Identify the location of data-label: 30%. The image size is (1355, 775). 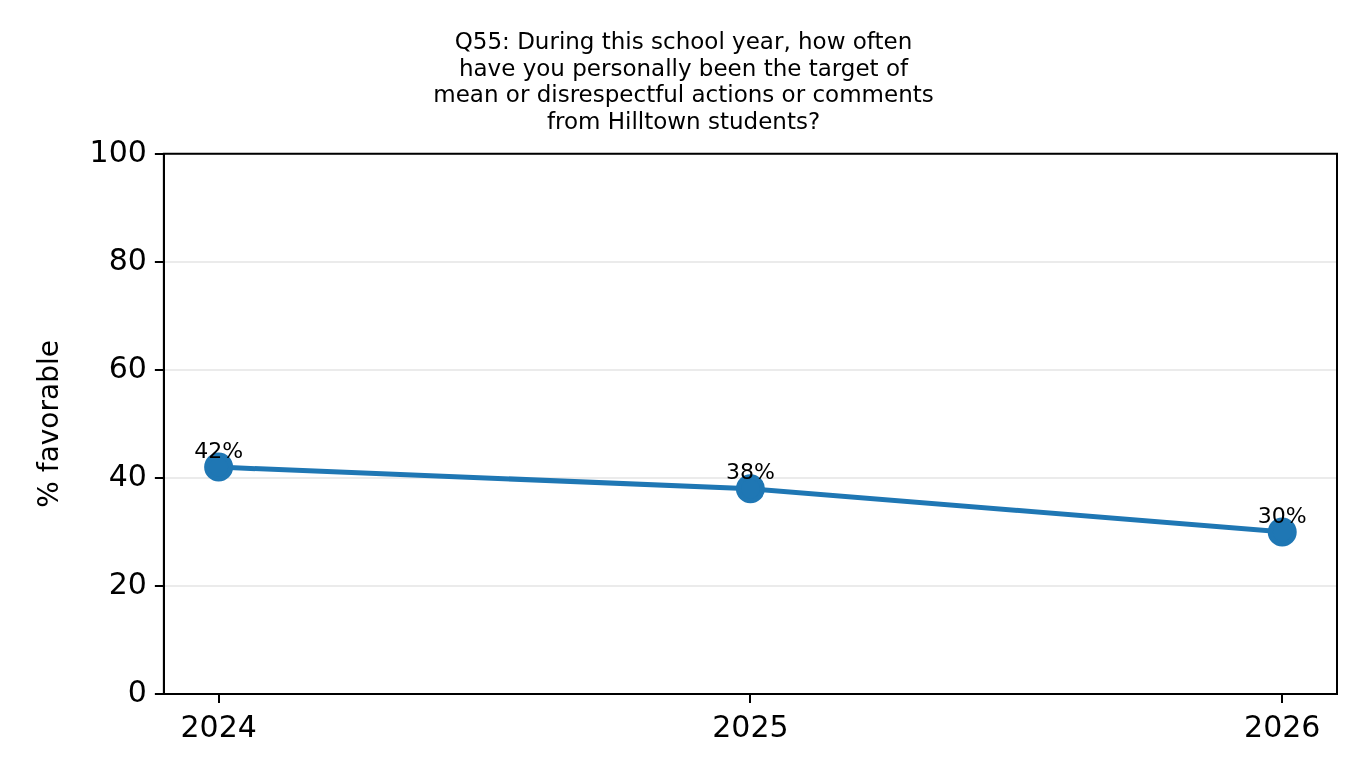
(1282, 515).